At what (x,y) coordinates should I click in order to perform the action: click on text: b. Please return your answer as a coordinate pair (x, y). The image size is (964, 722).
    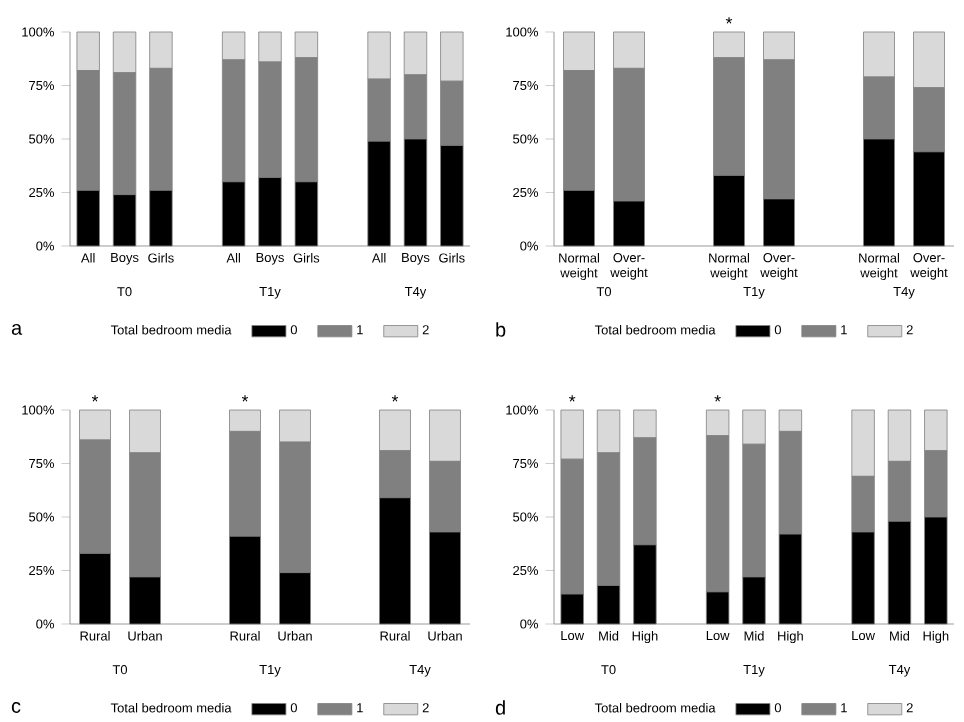
    Looking at the image, I should click on (501, 329).